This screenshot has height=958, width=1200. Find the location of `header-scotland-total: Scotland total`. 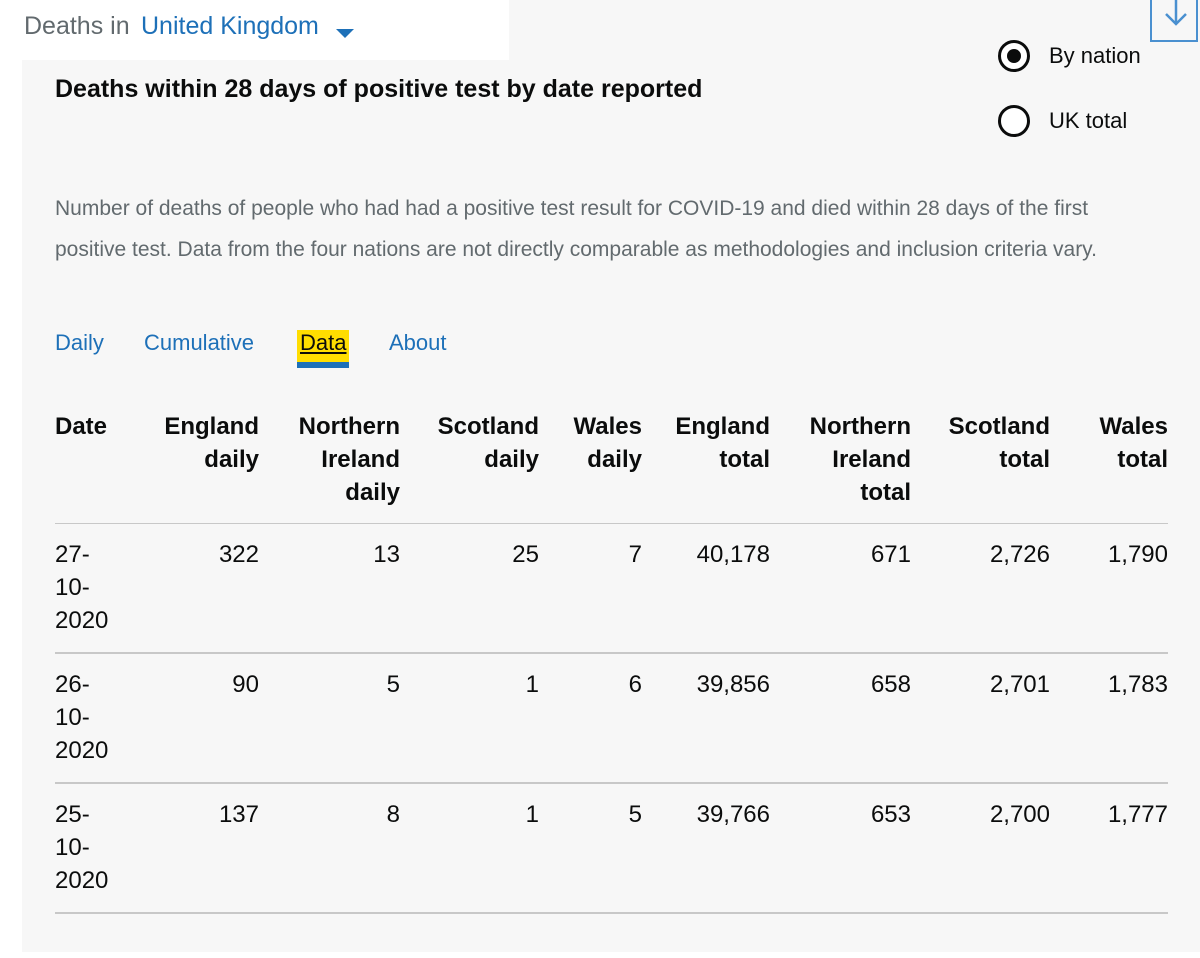

header-scotland-total: Scotland total is located at coordinates (980, 464).